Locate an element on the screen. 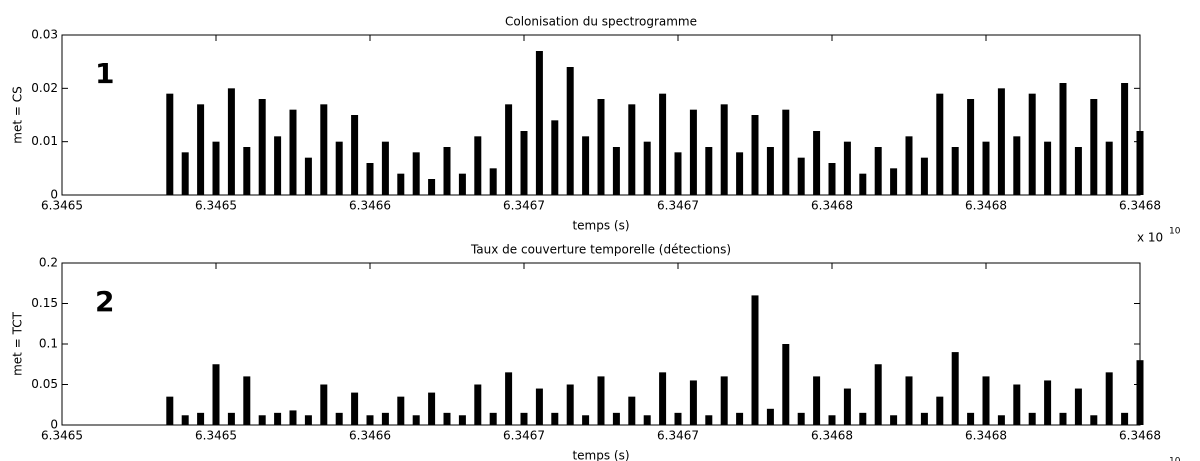  y-tick-label: 0.05 is located at coordinates (44, 384).